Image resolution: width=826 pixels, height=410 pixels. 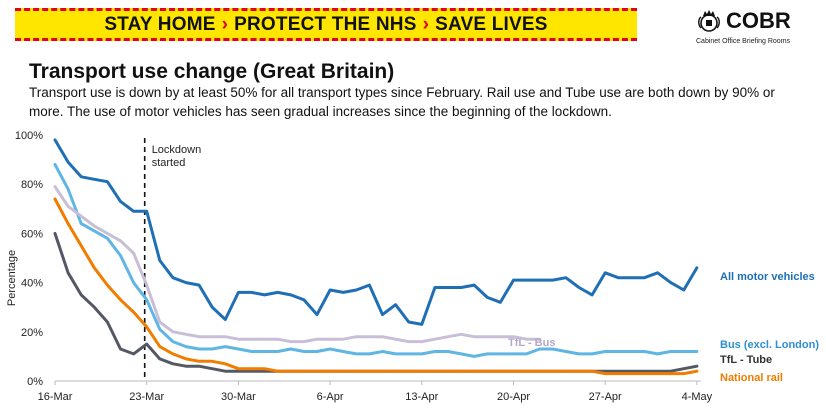 I want to click on series-label-national-rail: National rail, so click(x=751, y=378).